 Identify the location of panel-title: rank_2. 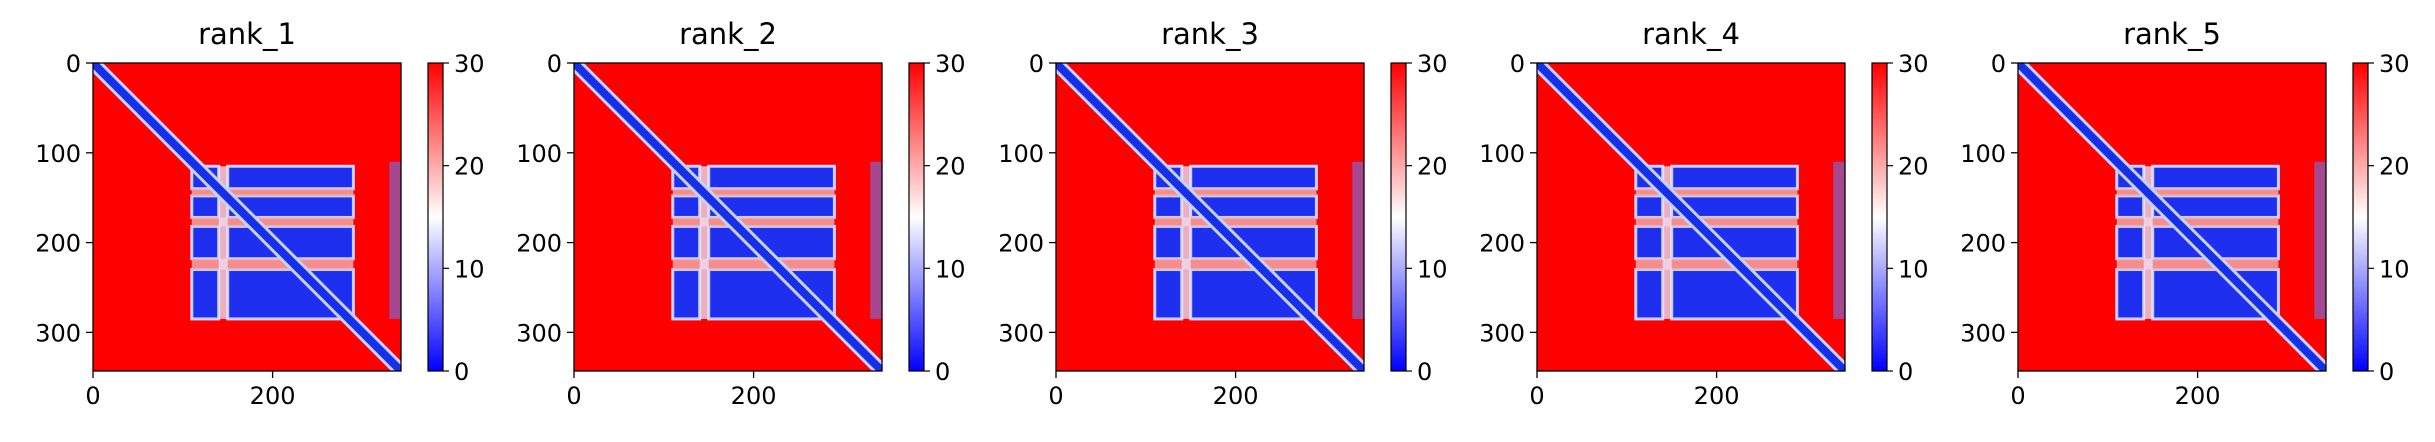
(728, 34).